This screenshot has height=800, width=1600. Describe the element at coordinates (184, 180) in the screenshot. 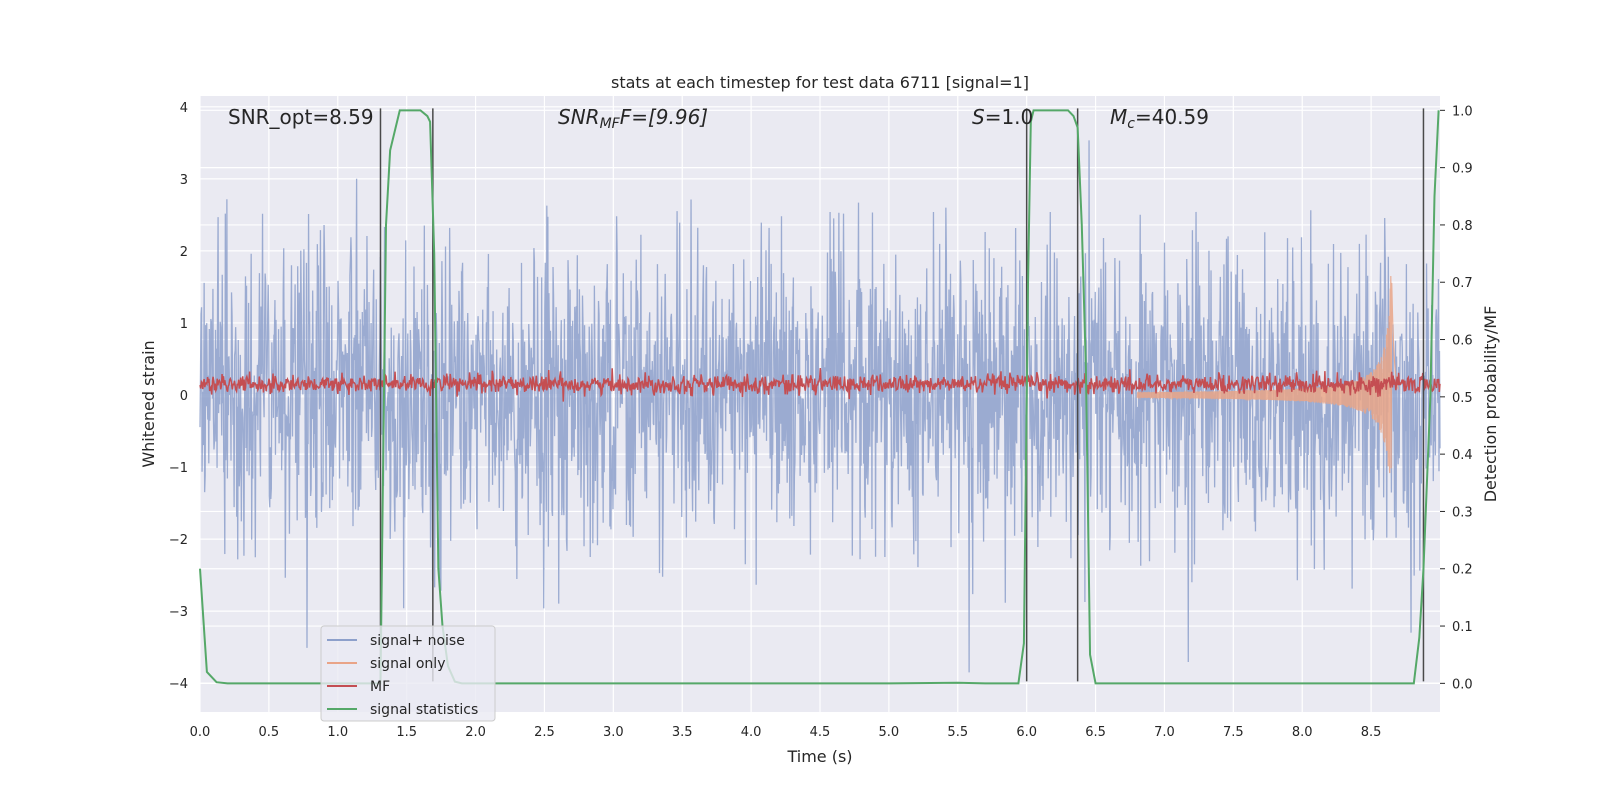

I see `y-tick-label: 3` at that location.